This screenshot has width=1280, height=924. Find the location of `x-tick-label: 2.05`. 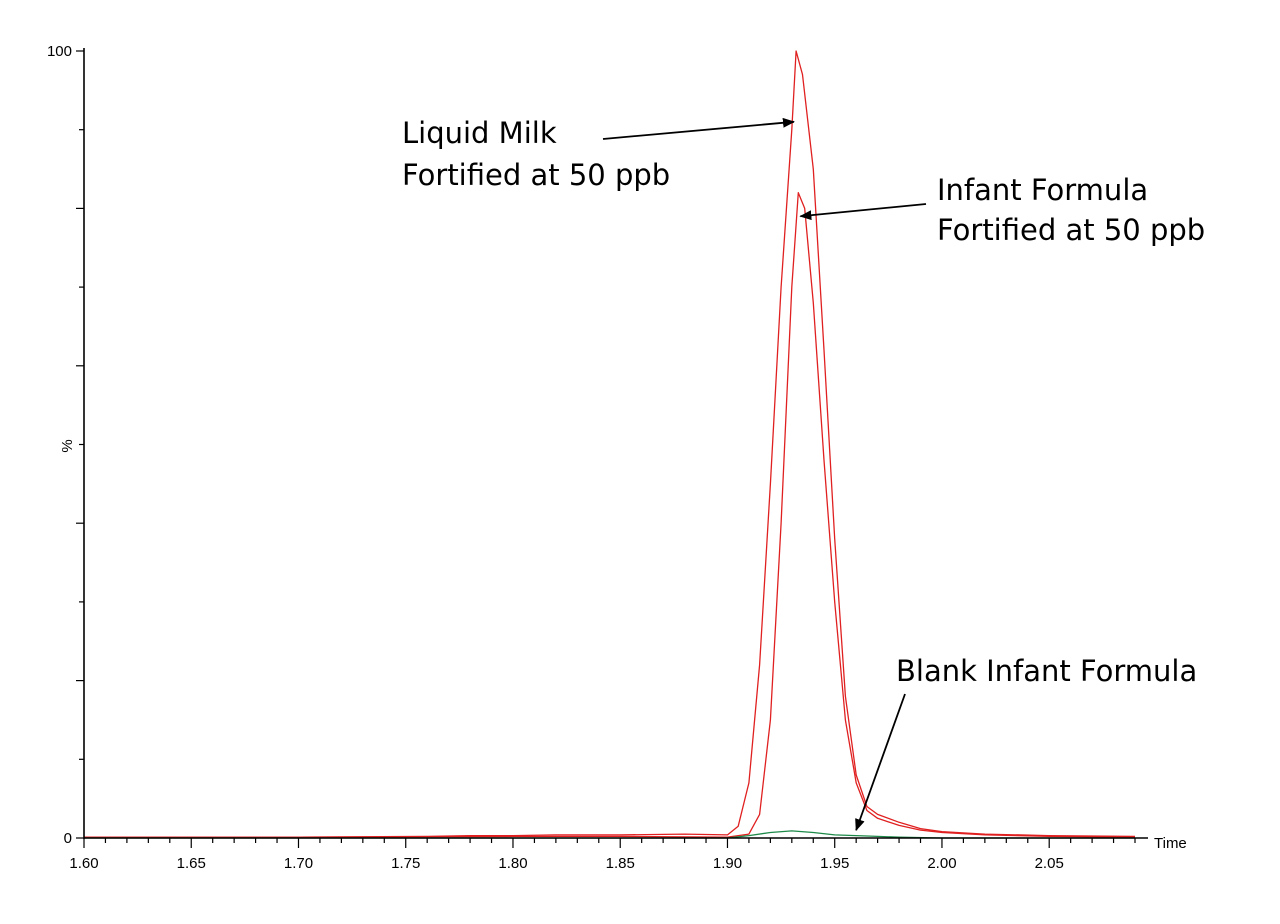

x-tick-label: 2.05 is located at coordinates (1049, 863).